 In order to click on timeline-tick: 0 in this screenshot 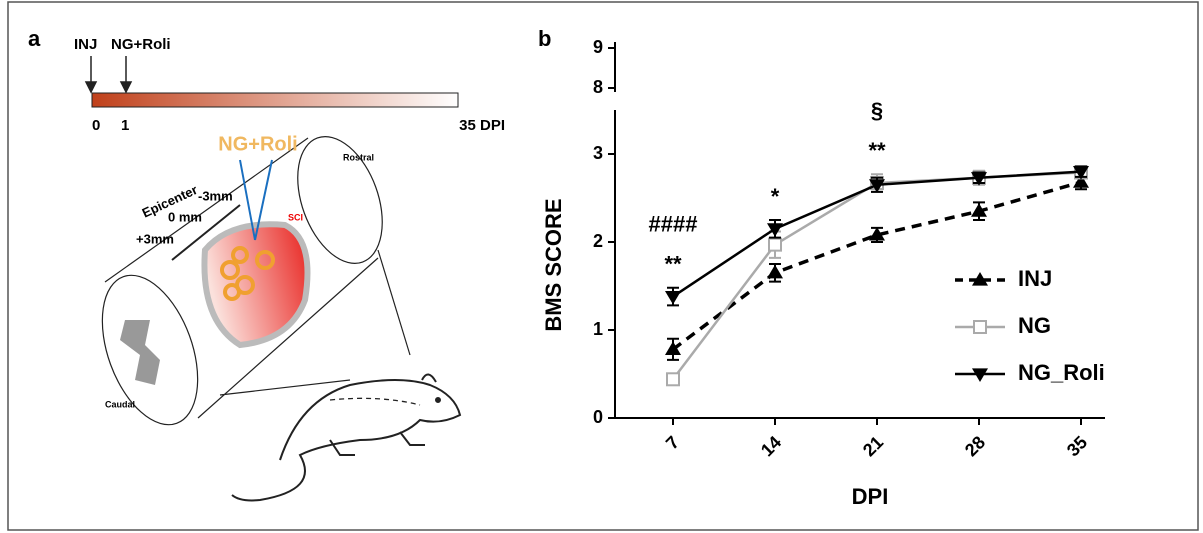, I will do `click(96, 125)`.